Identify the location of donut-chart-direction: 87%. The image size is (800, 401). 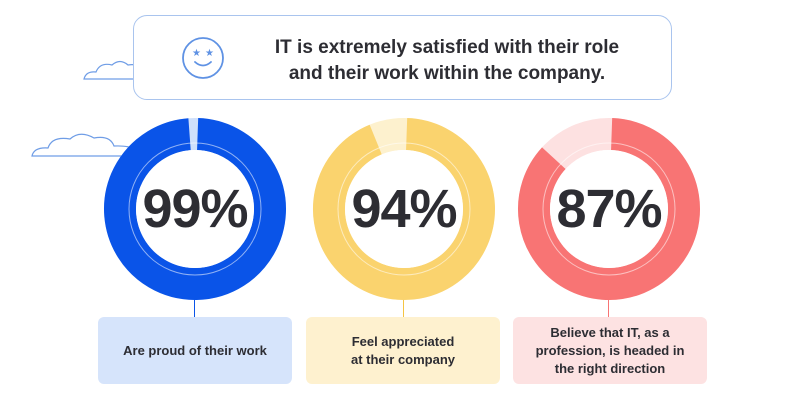
(609, 209).